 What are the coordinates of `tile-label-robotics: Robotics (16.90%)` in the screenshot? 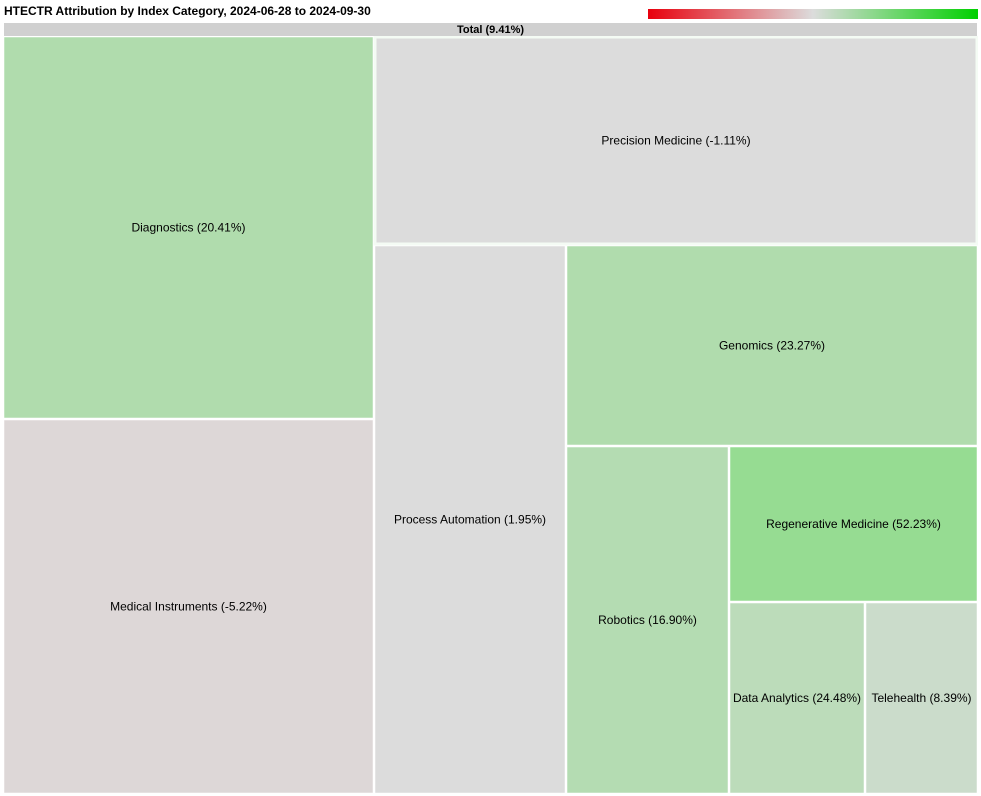 It's located at (647, 620).